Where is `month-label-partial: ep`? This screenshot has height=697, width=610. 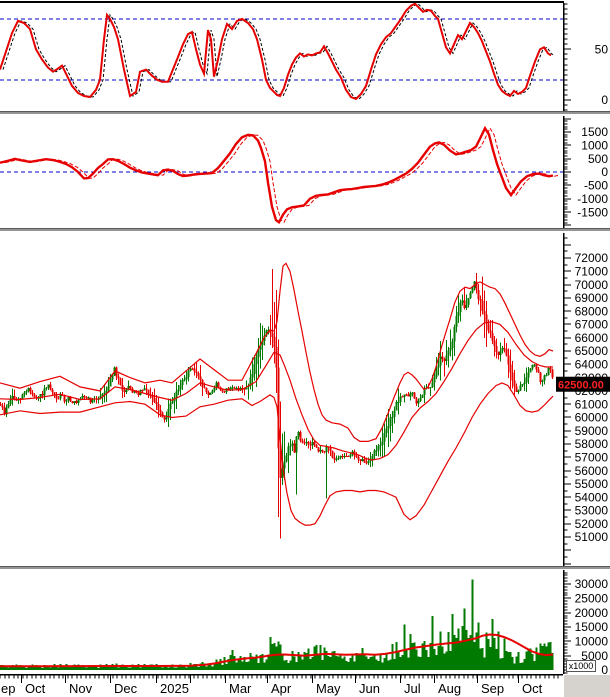
month-label-partial: ep is located at coordinates (8, 688).